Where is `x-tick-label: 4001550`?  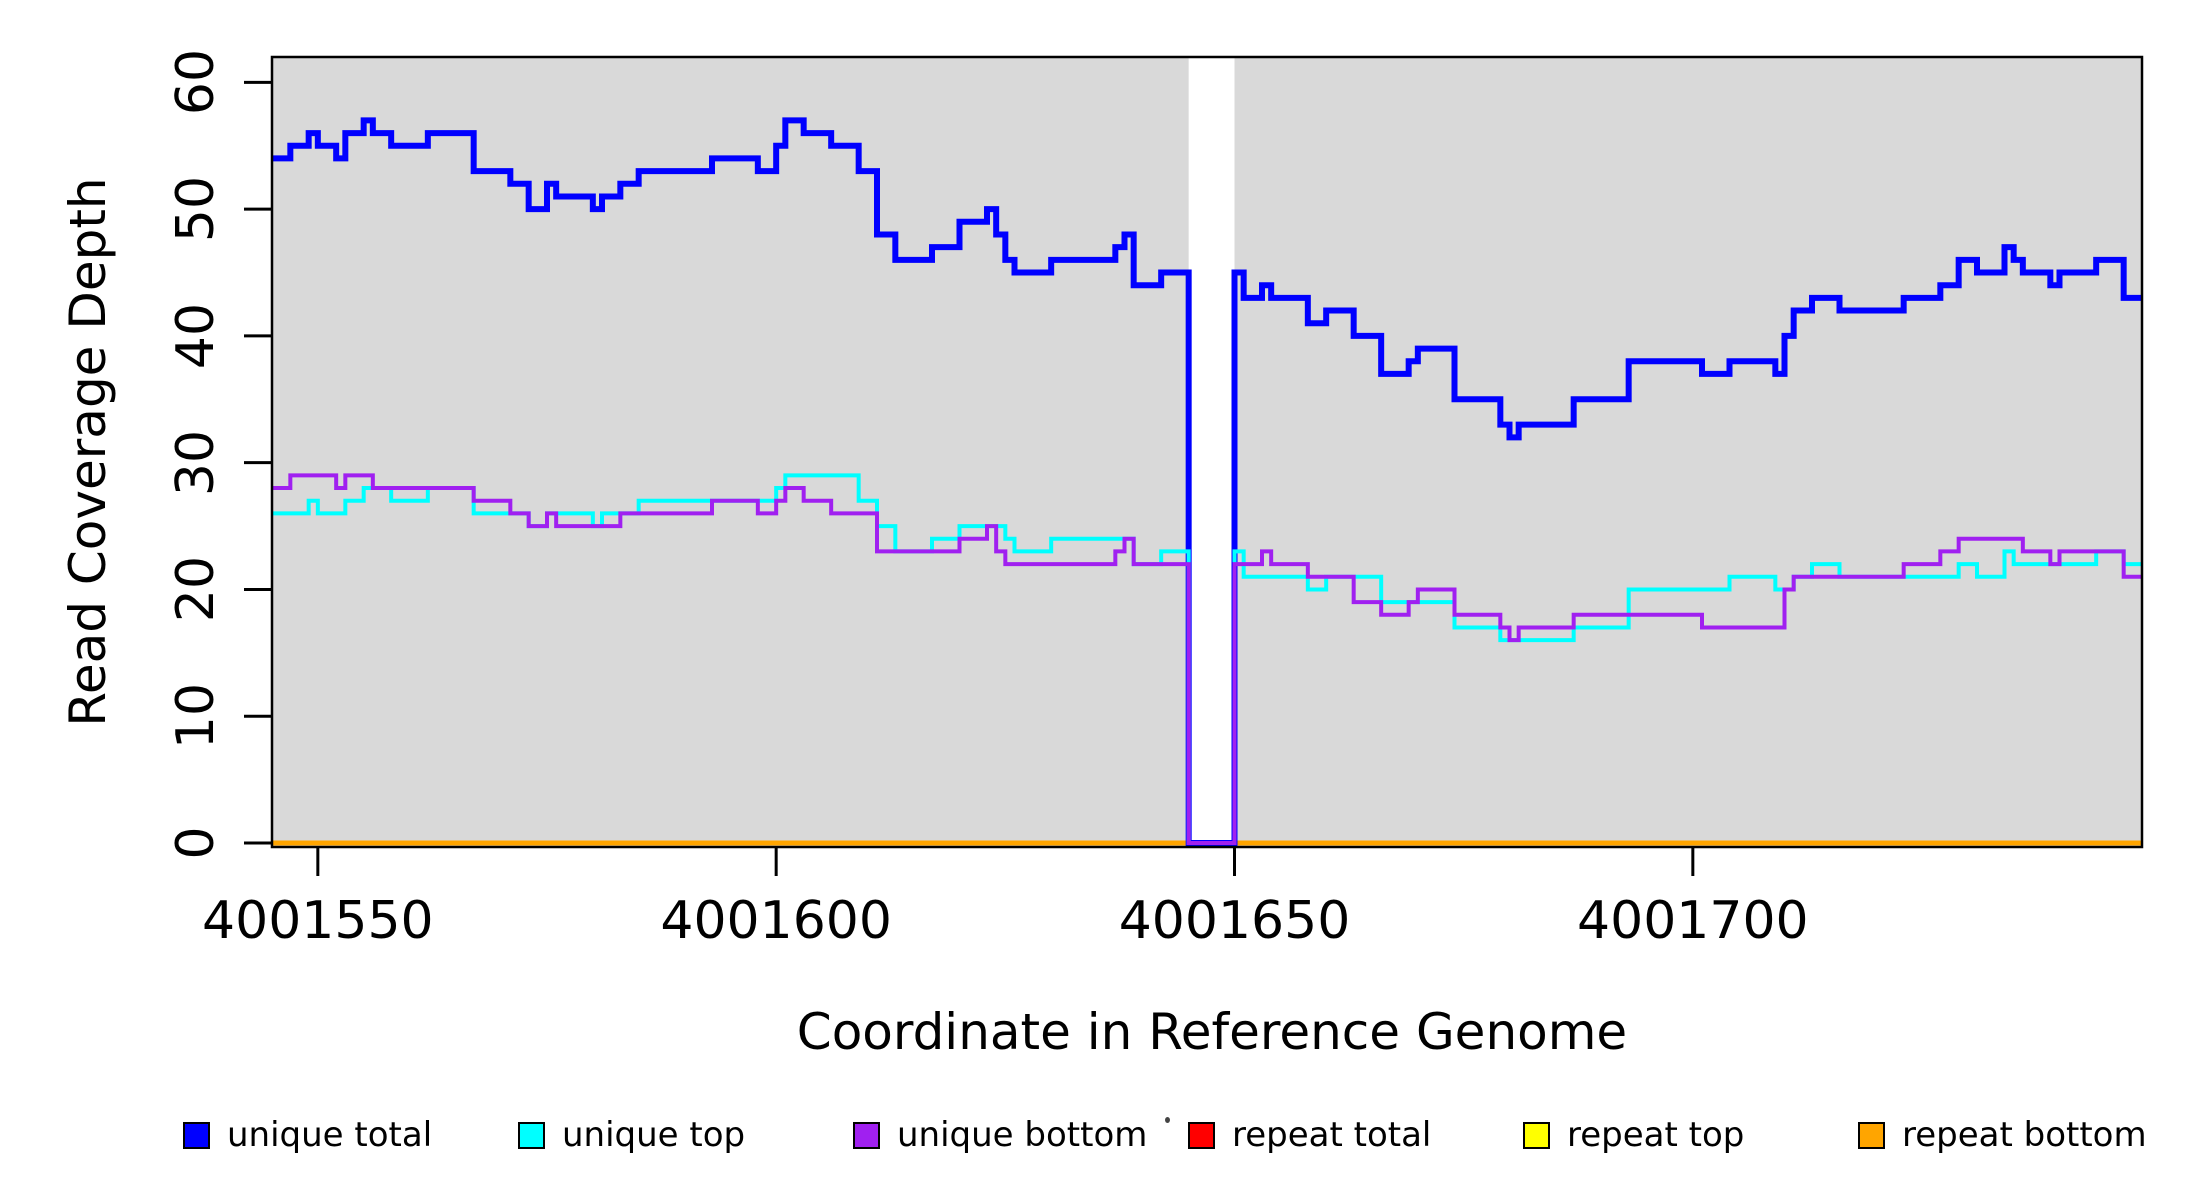
x-tick-label: 4001550 is located at coordinates (318, 921).